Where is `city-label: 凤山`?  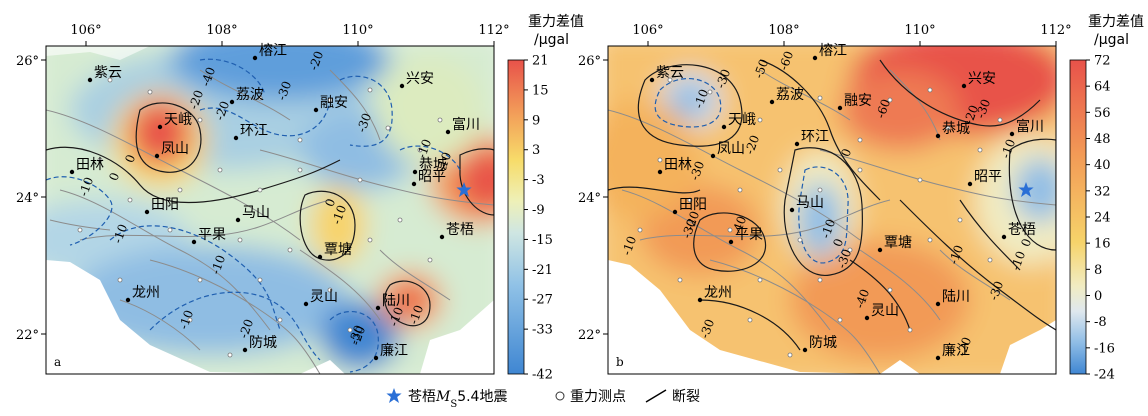
city-label: 凤山 is located at coordinates (175, 149).